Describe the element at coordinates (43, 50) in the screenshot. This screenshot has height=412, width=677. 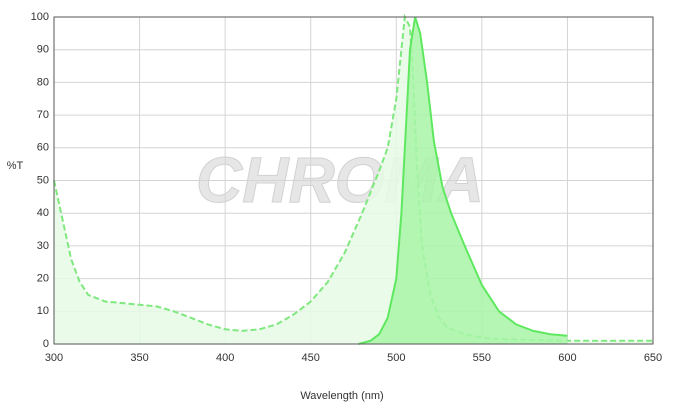
I see `y-tick-label: 90` at that location.